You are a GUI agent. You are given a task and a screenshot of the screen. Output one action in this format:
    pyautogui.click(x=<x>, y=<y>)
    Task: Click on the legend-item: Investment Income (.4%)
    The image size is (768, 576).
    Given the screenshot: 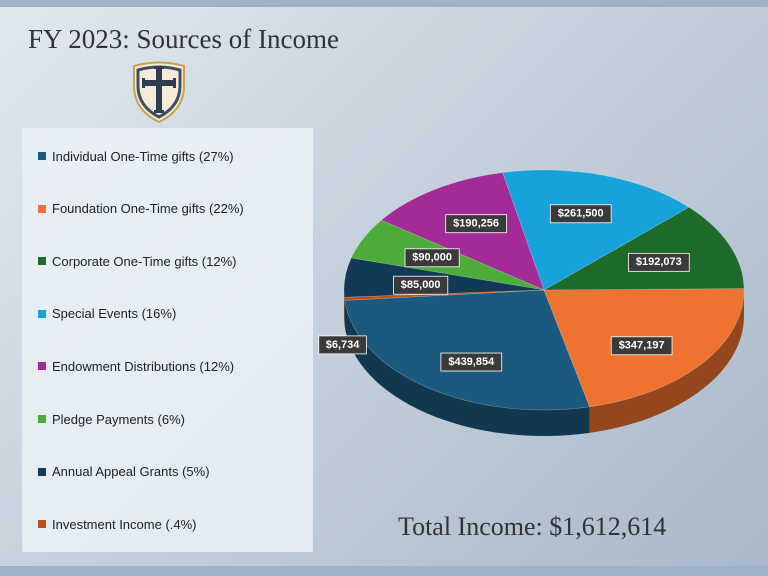 What is the action you would take?
    pyautogui.click(x=117, y=524)
    